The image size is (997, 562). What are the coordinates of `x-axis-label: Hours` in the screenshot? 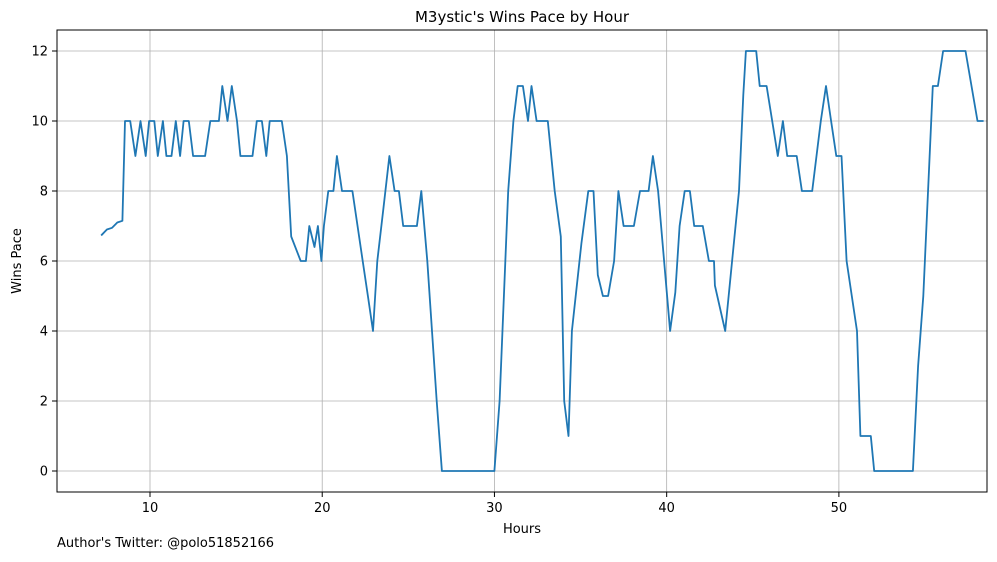 It's located at (522, 529).